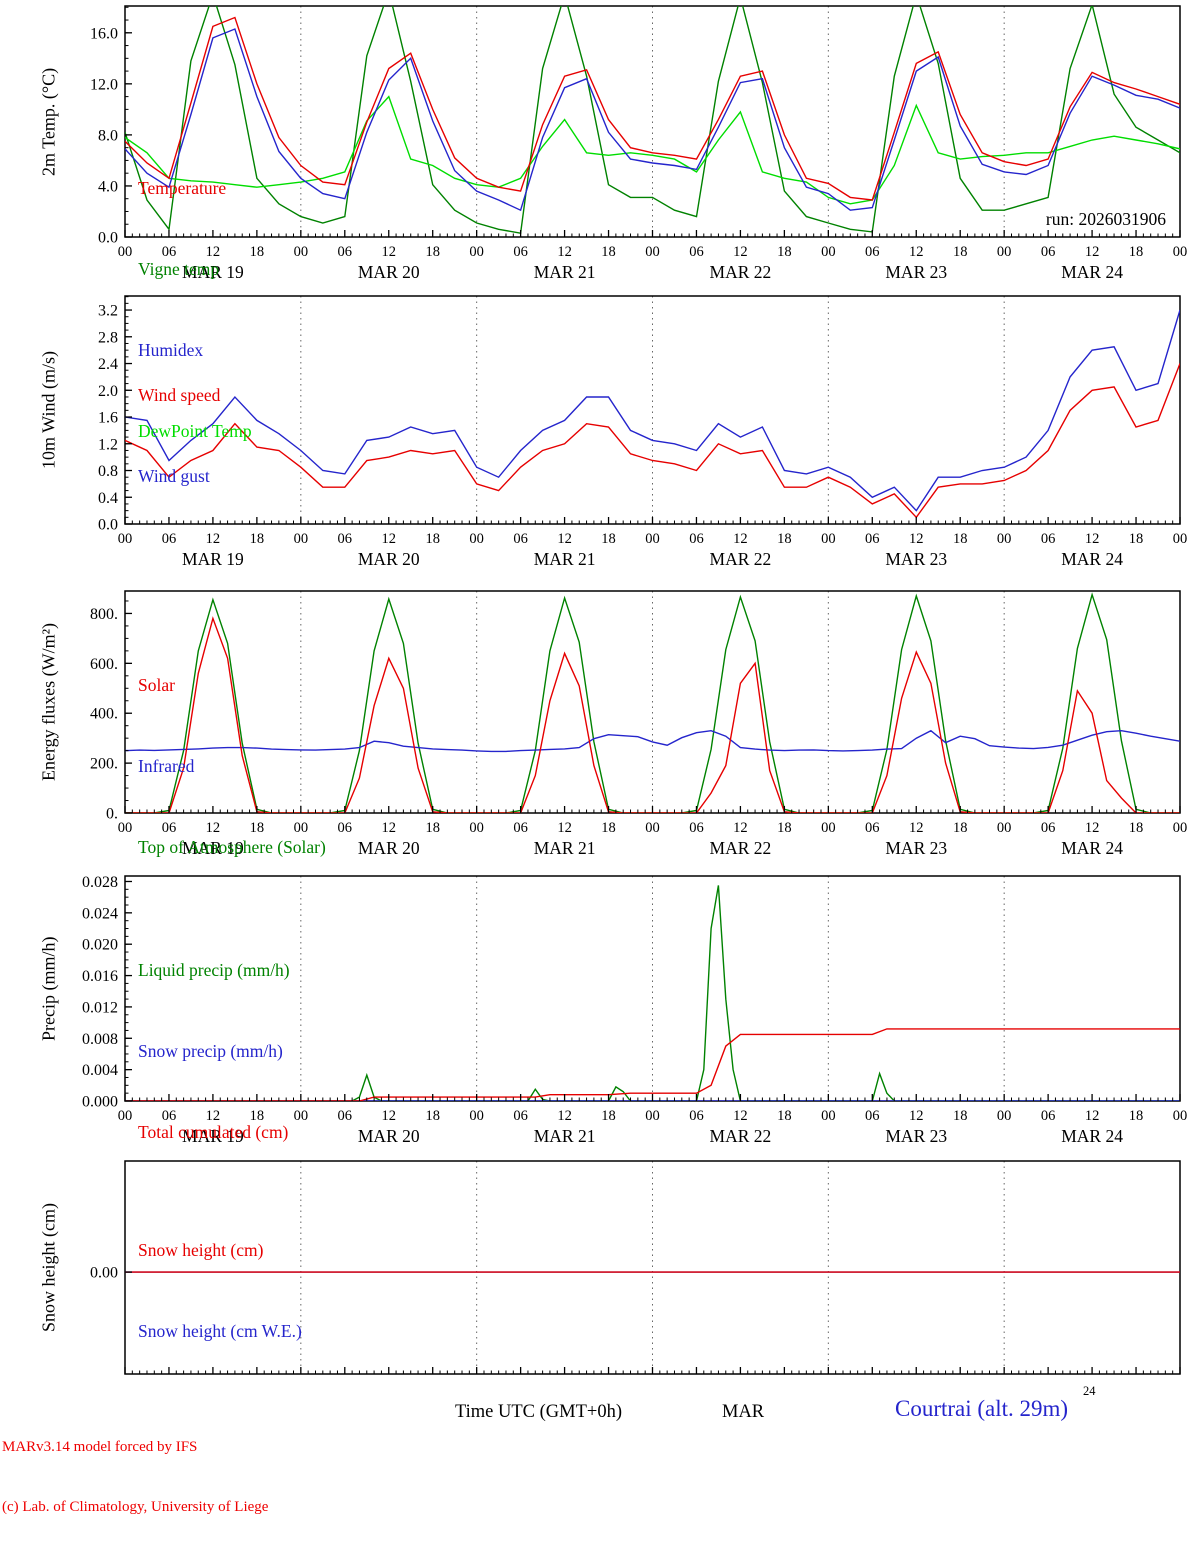 This screenshot has width=1194, height=1557. Describe the element at coordinates (100, 976) in the screenshot. I see `y-tick-label: 0.016` at that location.